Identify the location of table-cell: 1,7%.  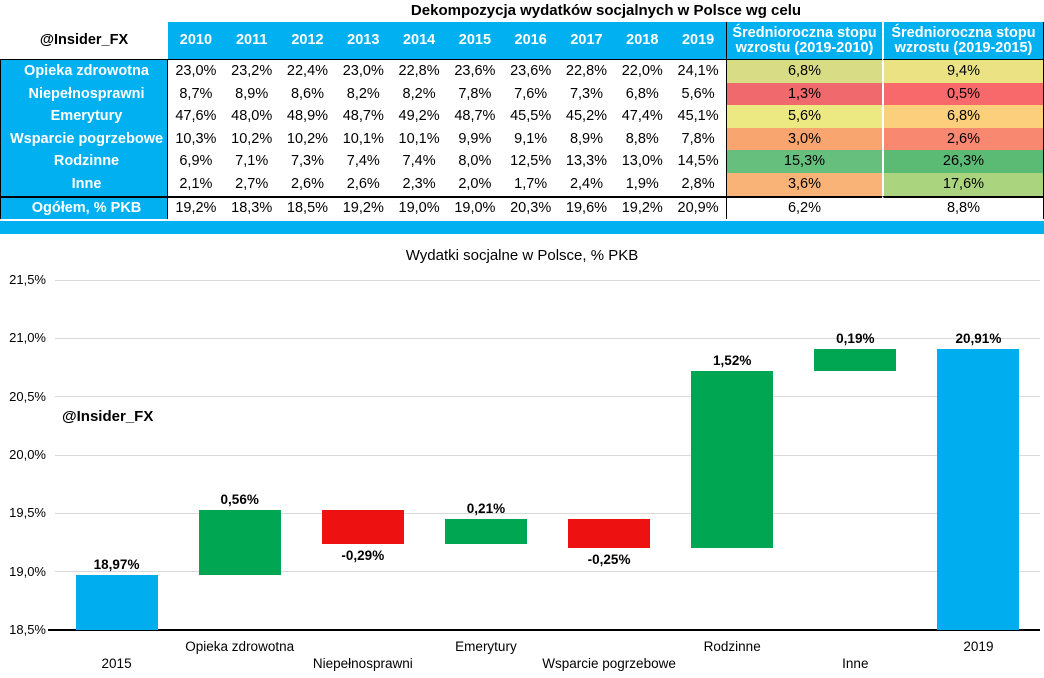
(531, 184).